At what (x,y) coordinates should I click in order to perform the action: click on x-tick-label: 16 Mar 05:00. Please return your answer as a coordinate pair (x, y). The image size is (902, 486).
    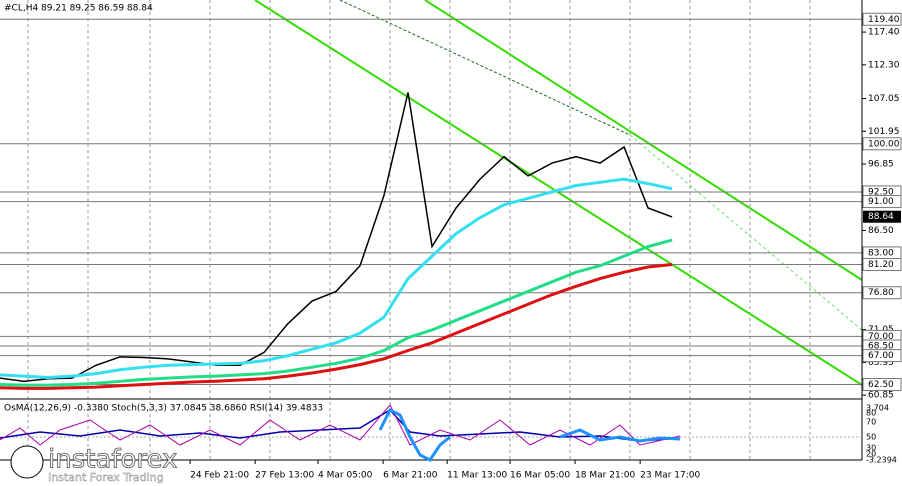
    Looking at the image, I should click on (540, 476).